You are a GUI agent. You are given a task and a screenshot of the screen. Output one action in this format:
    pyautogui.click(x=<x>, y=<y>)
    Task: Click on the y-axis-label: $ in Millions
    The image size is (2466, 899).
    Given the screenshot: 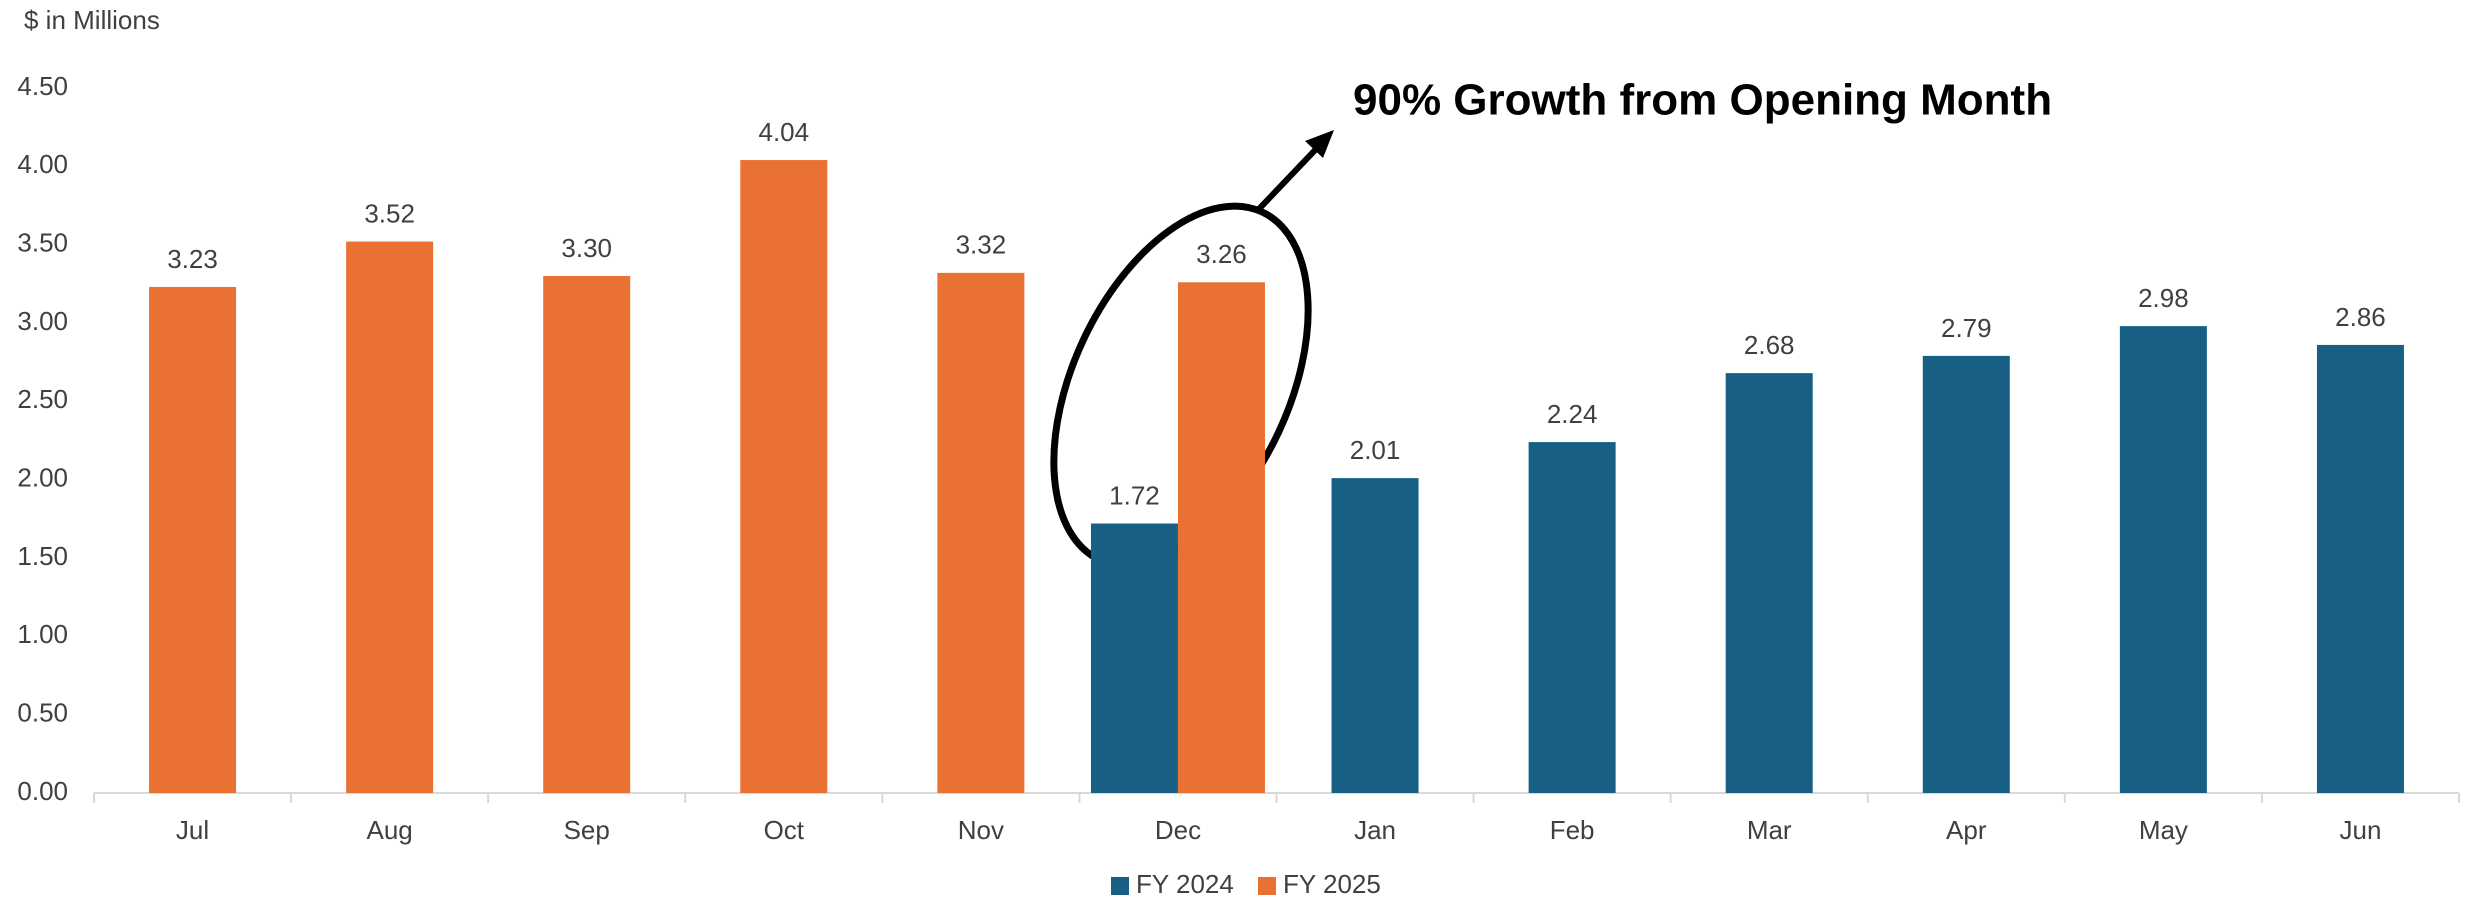 What is the action you would take?
    pyautogui.click(x=92, y=20)
    